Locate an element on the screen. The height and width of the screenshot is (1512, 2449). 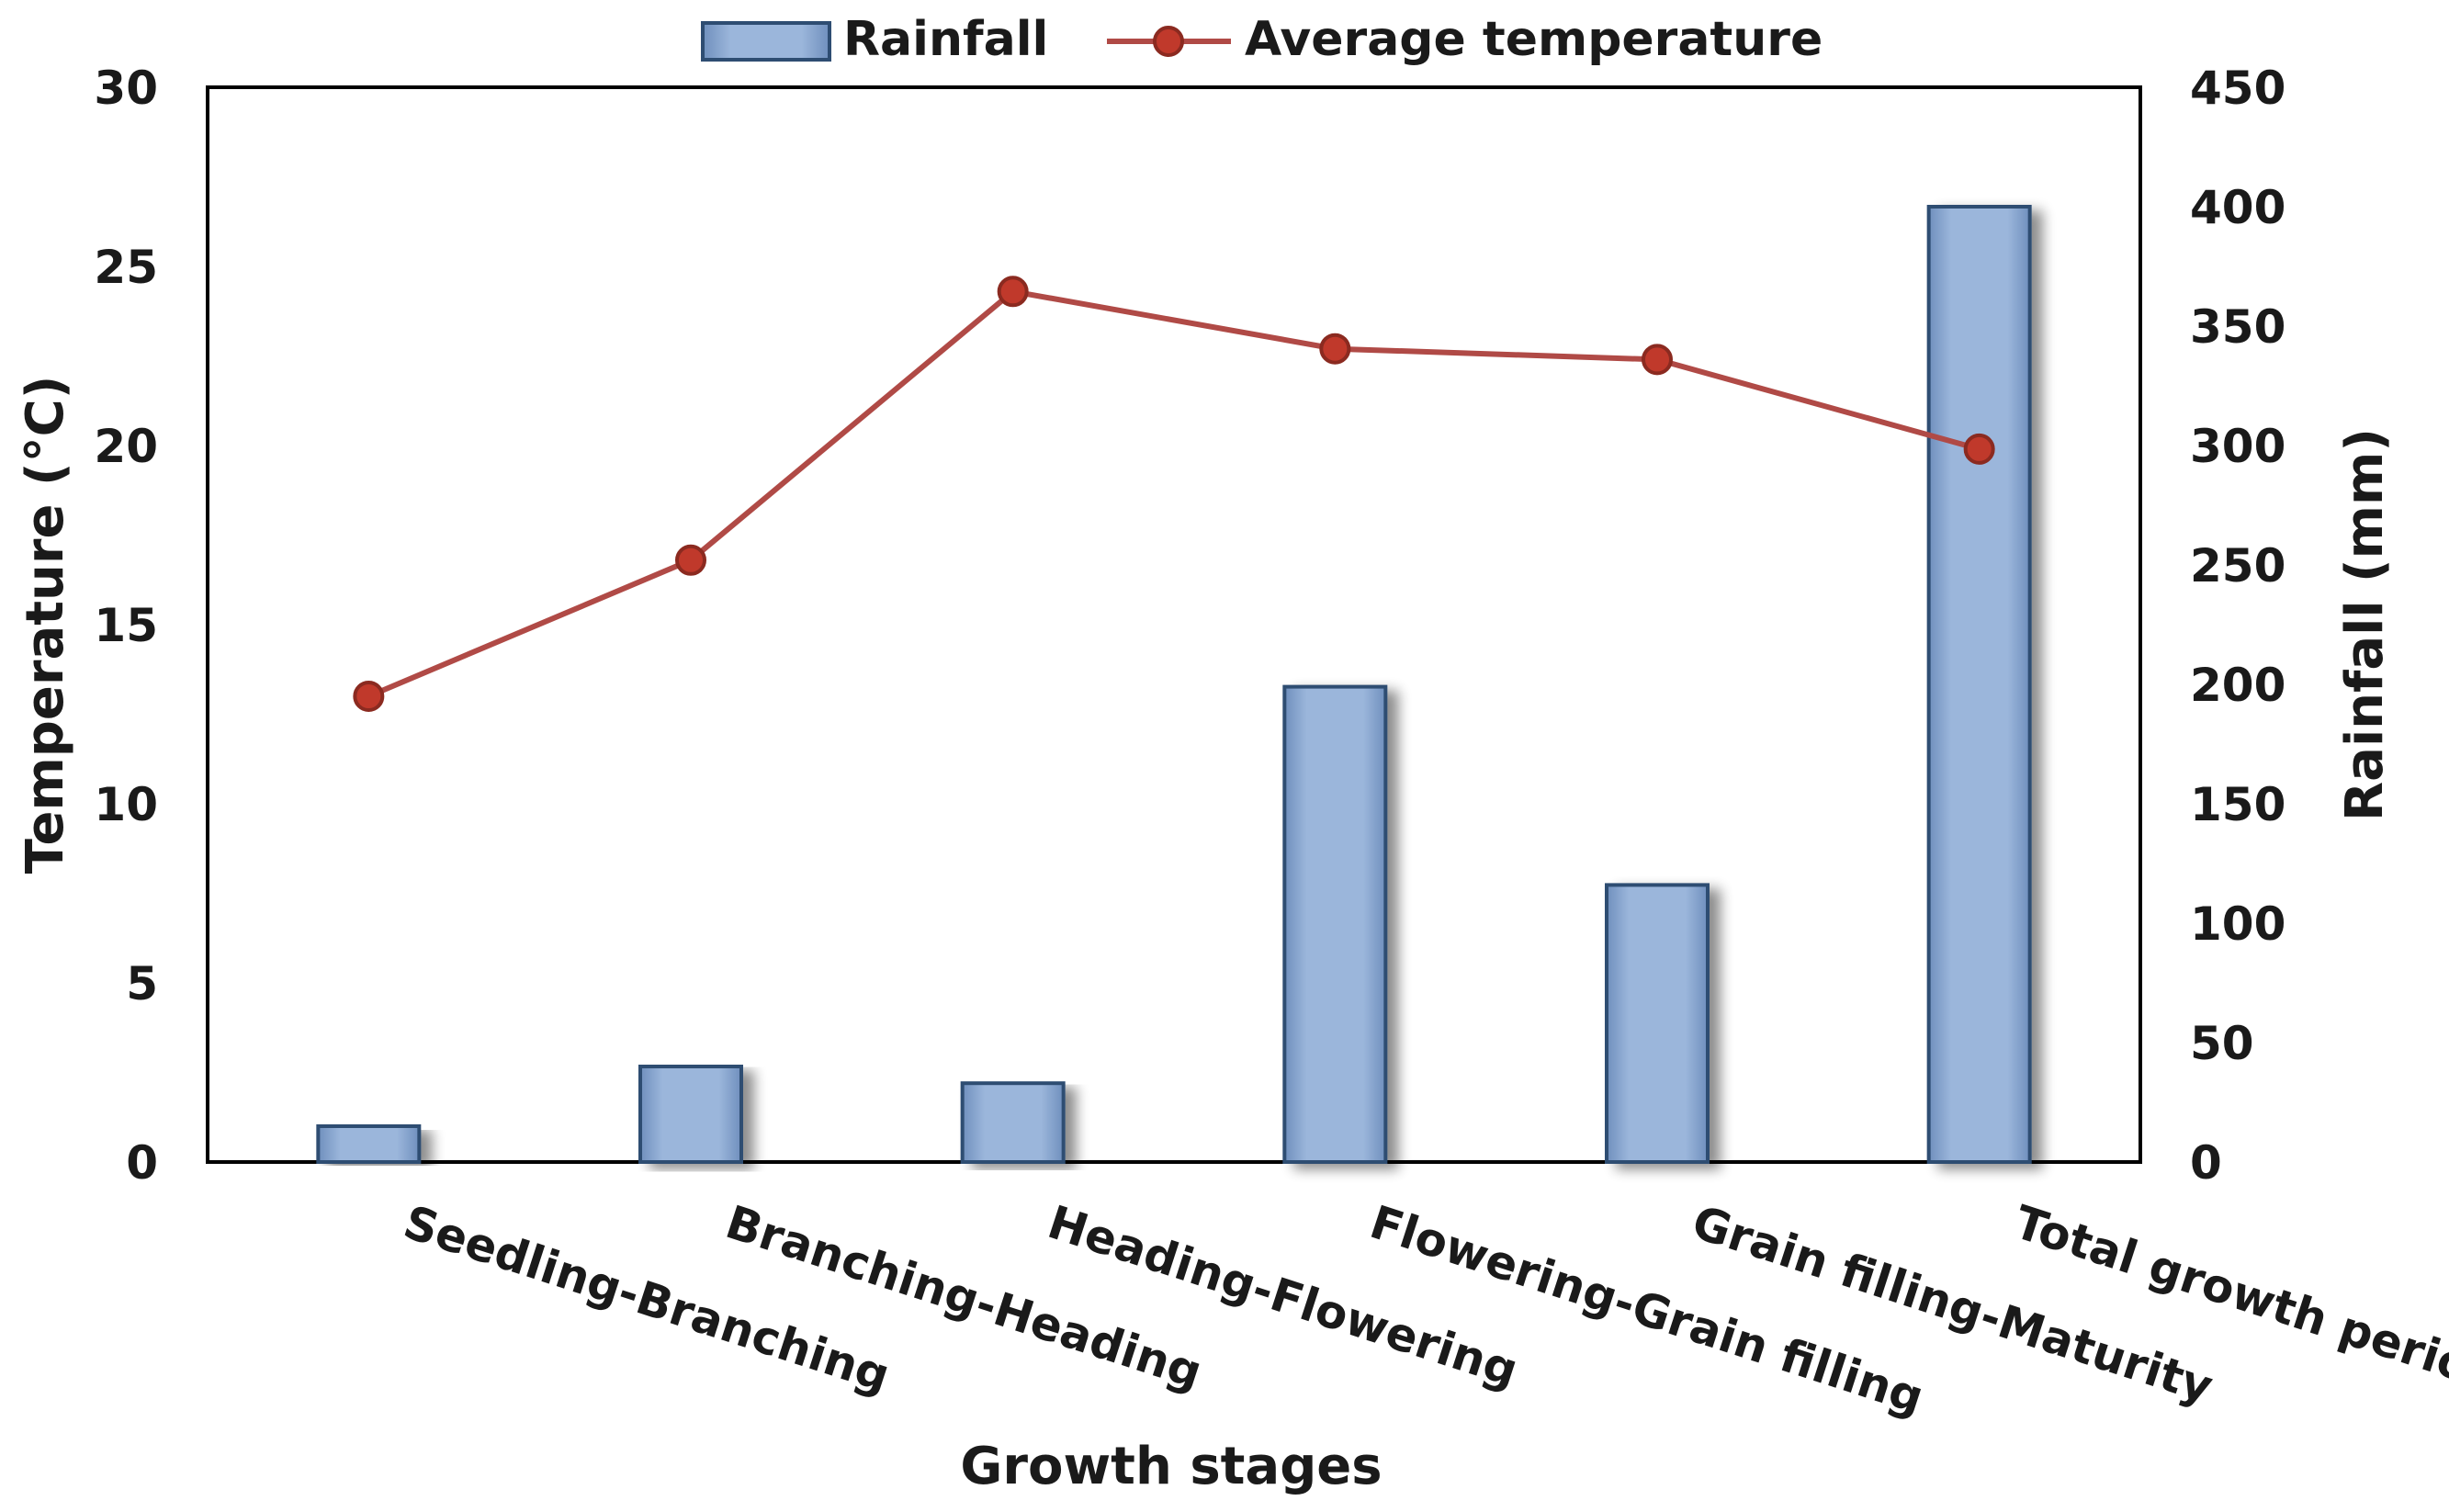
x-axis-title: Growth stages is located at coordinates (1171, 1466).